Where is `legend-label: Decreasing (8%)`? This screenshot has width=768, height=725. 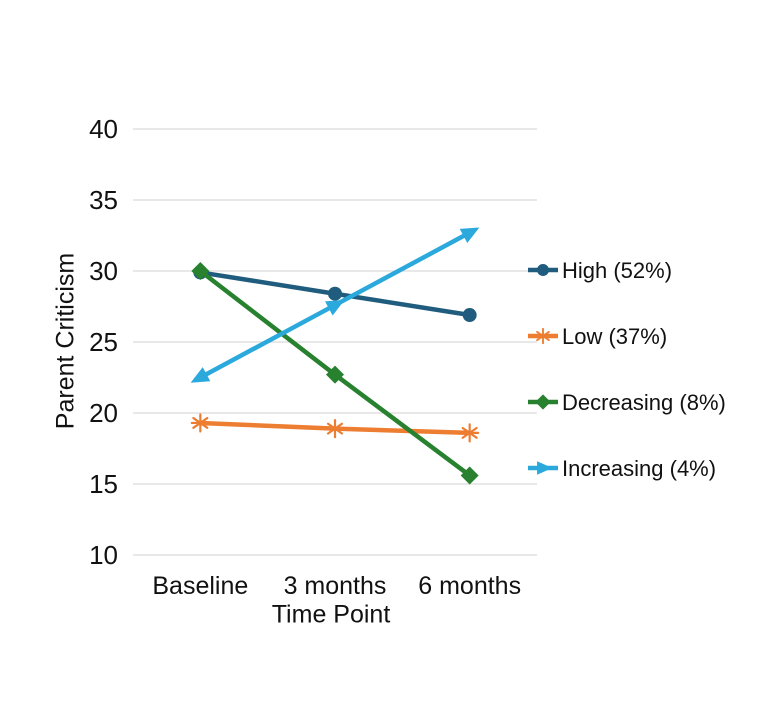 legend-label: Decreasing (8%) is located at coordinates (644, 402).